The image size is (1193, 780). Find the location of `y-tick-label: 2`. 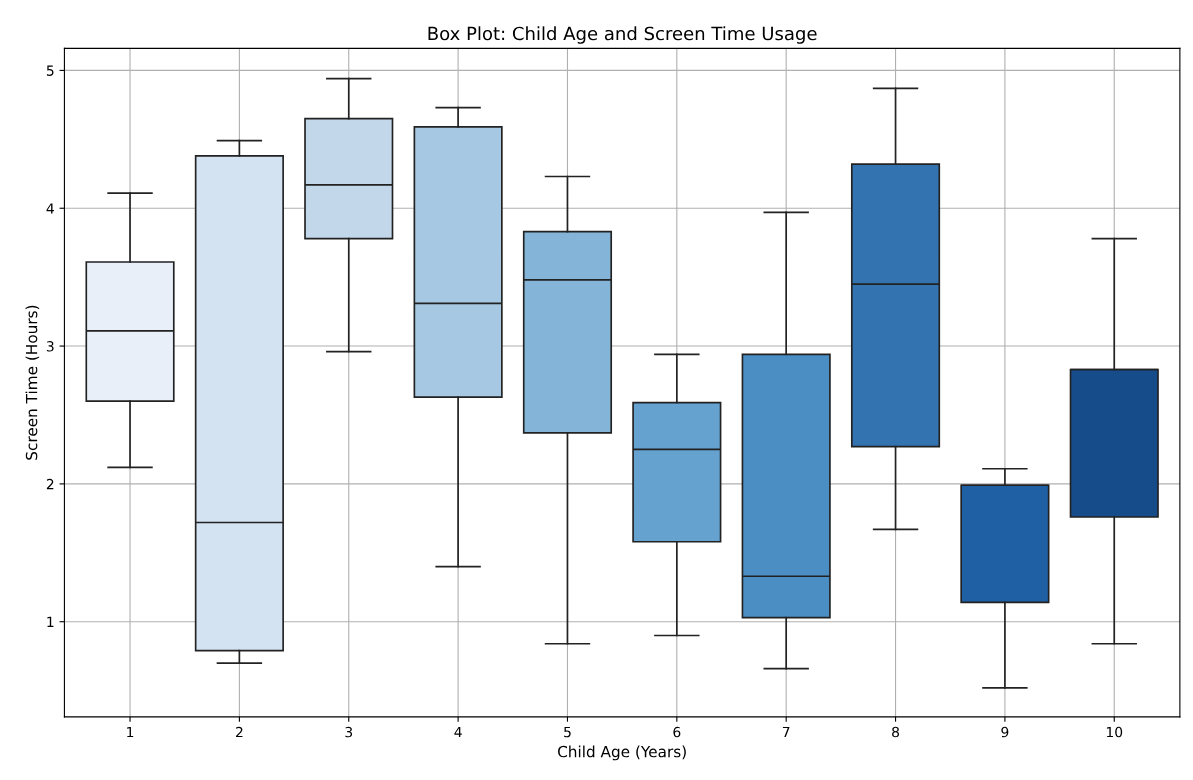

y-tick-label: 2 is located at coordinates (50, 484).